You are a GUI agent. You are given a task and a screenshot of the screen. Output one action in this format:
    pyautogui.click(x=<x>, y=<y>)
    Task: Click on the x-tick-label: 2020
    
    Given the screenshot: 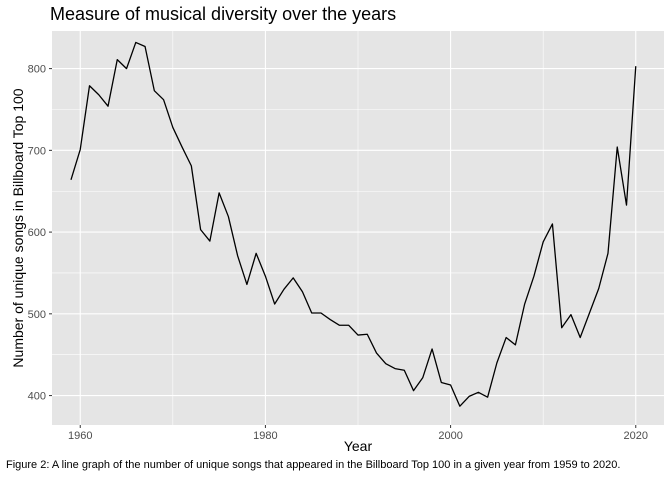 What is the action you would take?
    pyautogui.click(x=636, y=436)
    